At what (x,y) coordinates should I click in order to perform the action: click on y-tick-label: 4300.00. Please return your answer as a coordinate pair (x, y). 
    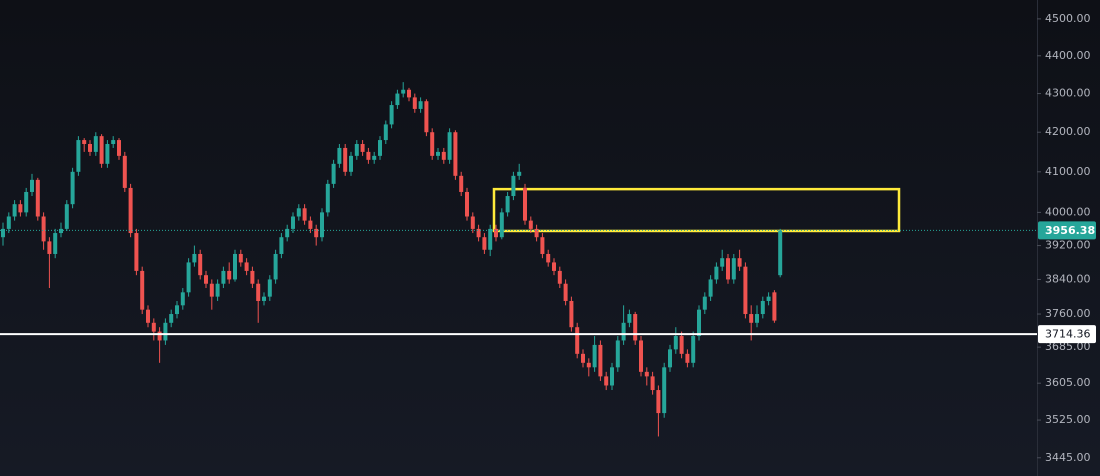
    Looking at the image, I should click on (1068, 93).